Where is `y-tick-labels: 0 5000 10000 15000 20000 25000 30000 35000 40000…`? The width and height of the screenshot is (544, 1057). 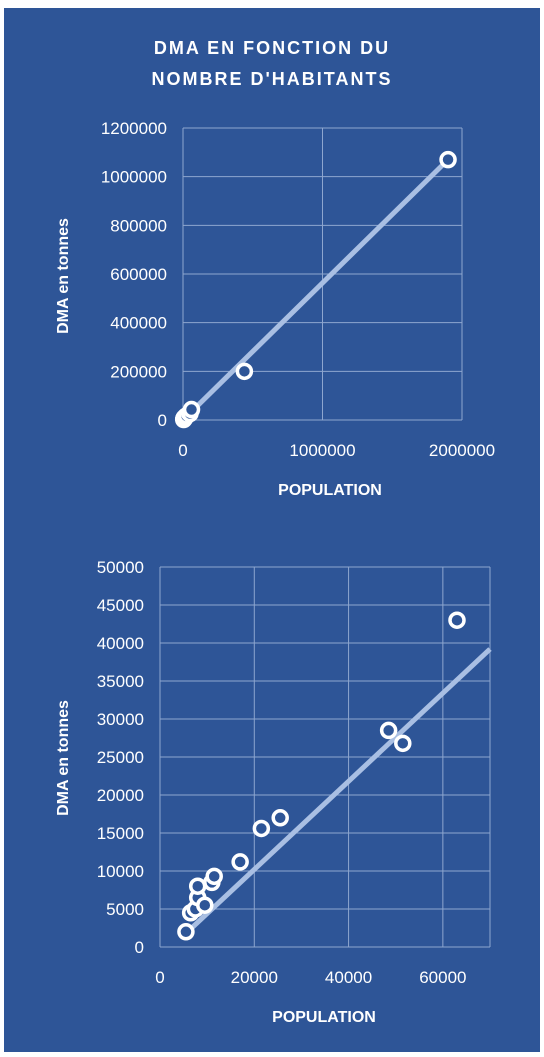 y-tick-labels: 0 5000 10000 15000 20000 25000 30000 35000 40000… is located at coordinates (120, 757).